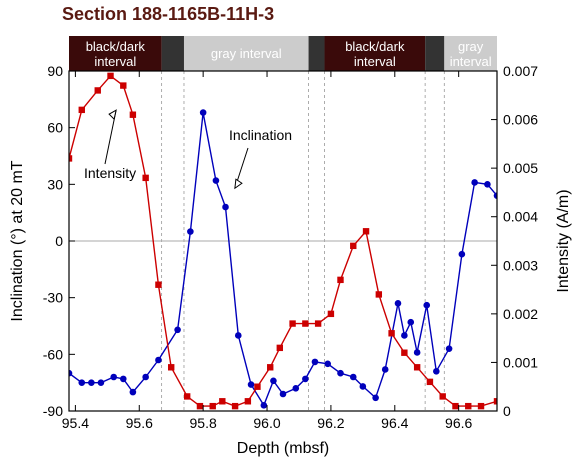 This screenshot has height=473, width=584. I want to click on y-right-tick-label: 0, so click(507, 411).